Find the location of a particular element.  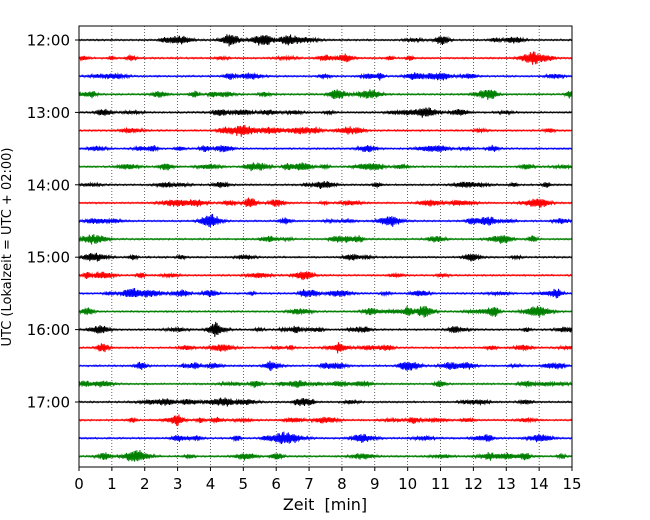

x-tick-label: 9 is located at coordinates (375, 484).